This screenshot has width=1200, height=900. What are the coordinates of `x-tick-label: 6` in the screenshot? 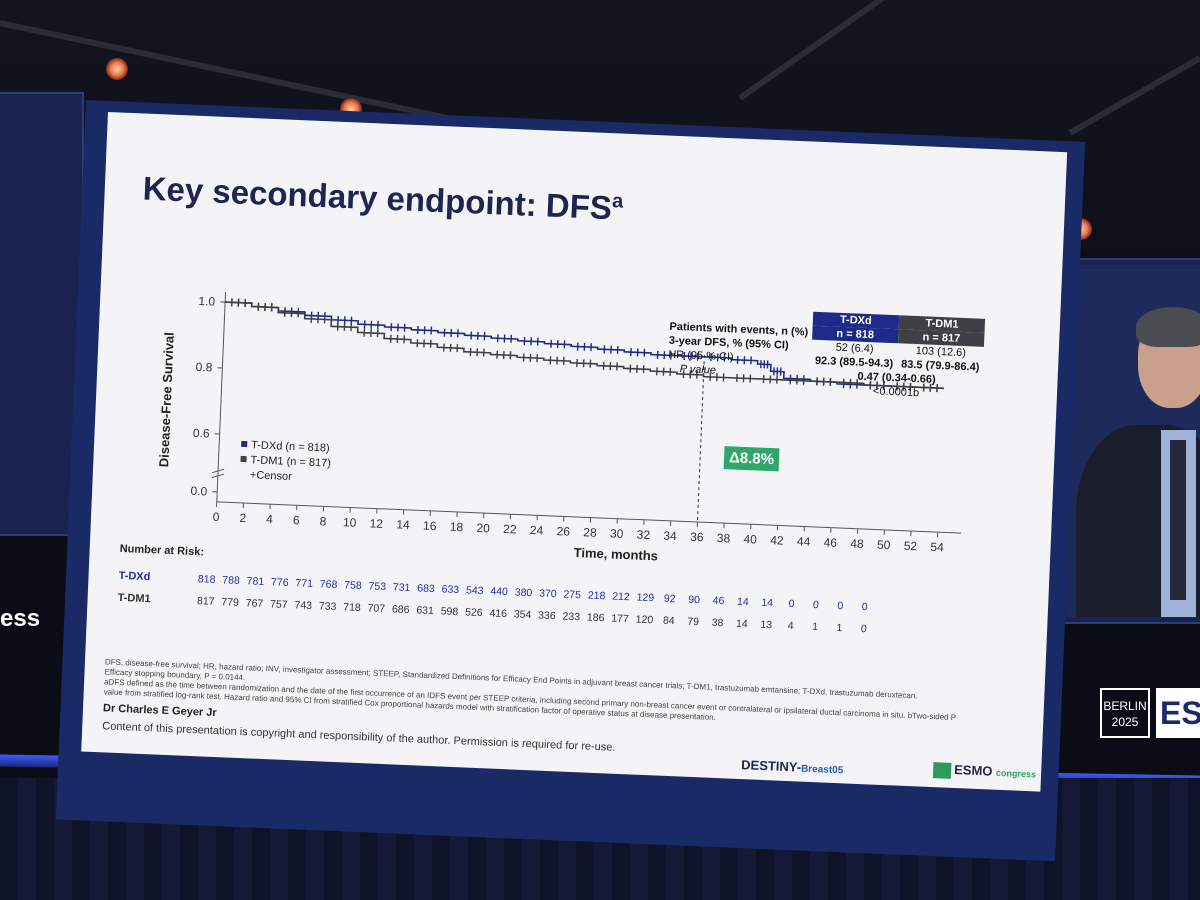 It's located at (297, 520).